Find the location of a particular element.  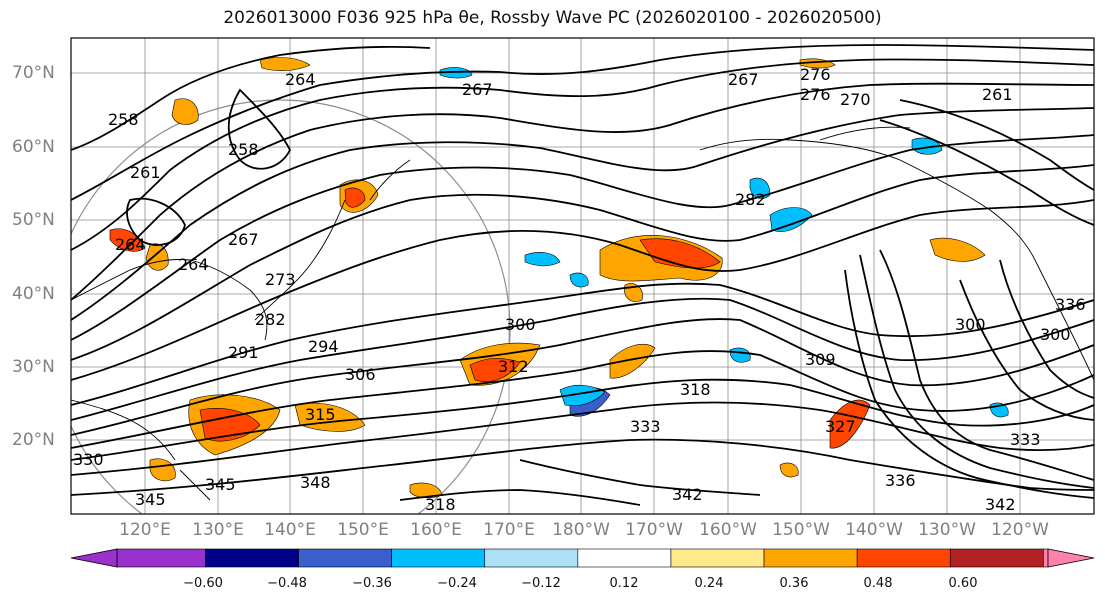

contour-label: 348 is located at coordinates (315, 482).